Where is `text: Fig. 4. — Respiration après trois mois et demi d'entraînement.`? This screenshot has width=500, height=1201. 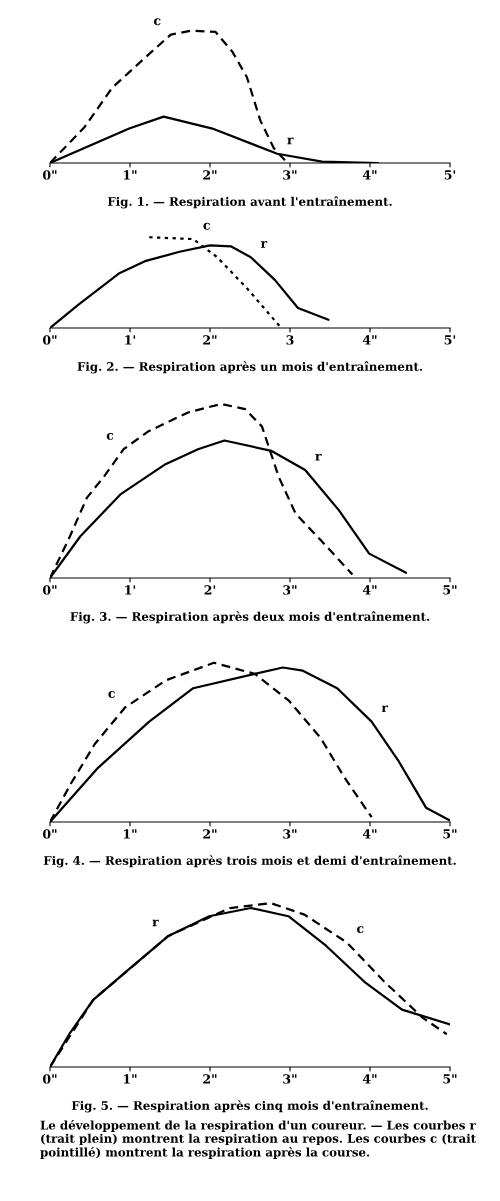 text: Fig. 4. — Respiration après trois mois et demi d'entraînement. is located at coordinates (249, 861).